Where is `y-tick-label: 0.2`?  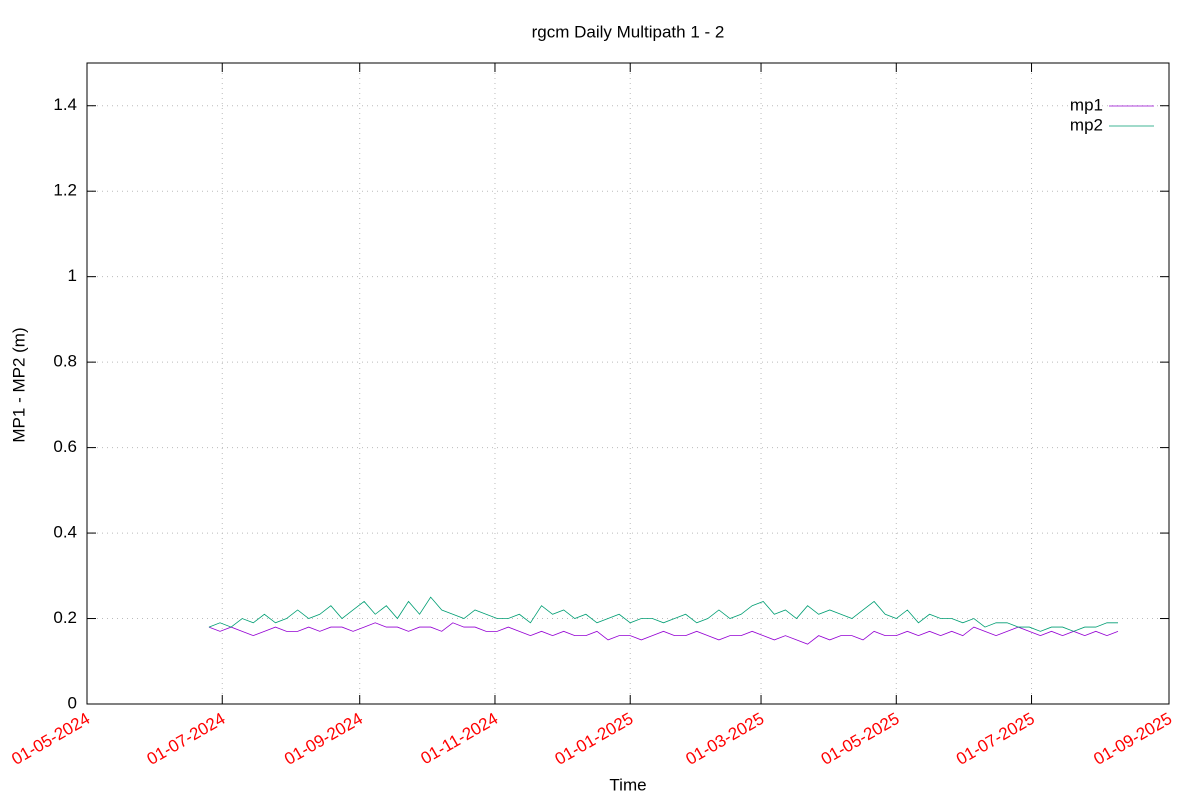
y-tick-label: 0.2 is located at coordinates (65, 617).